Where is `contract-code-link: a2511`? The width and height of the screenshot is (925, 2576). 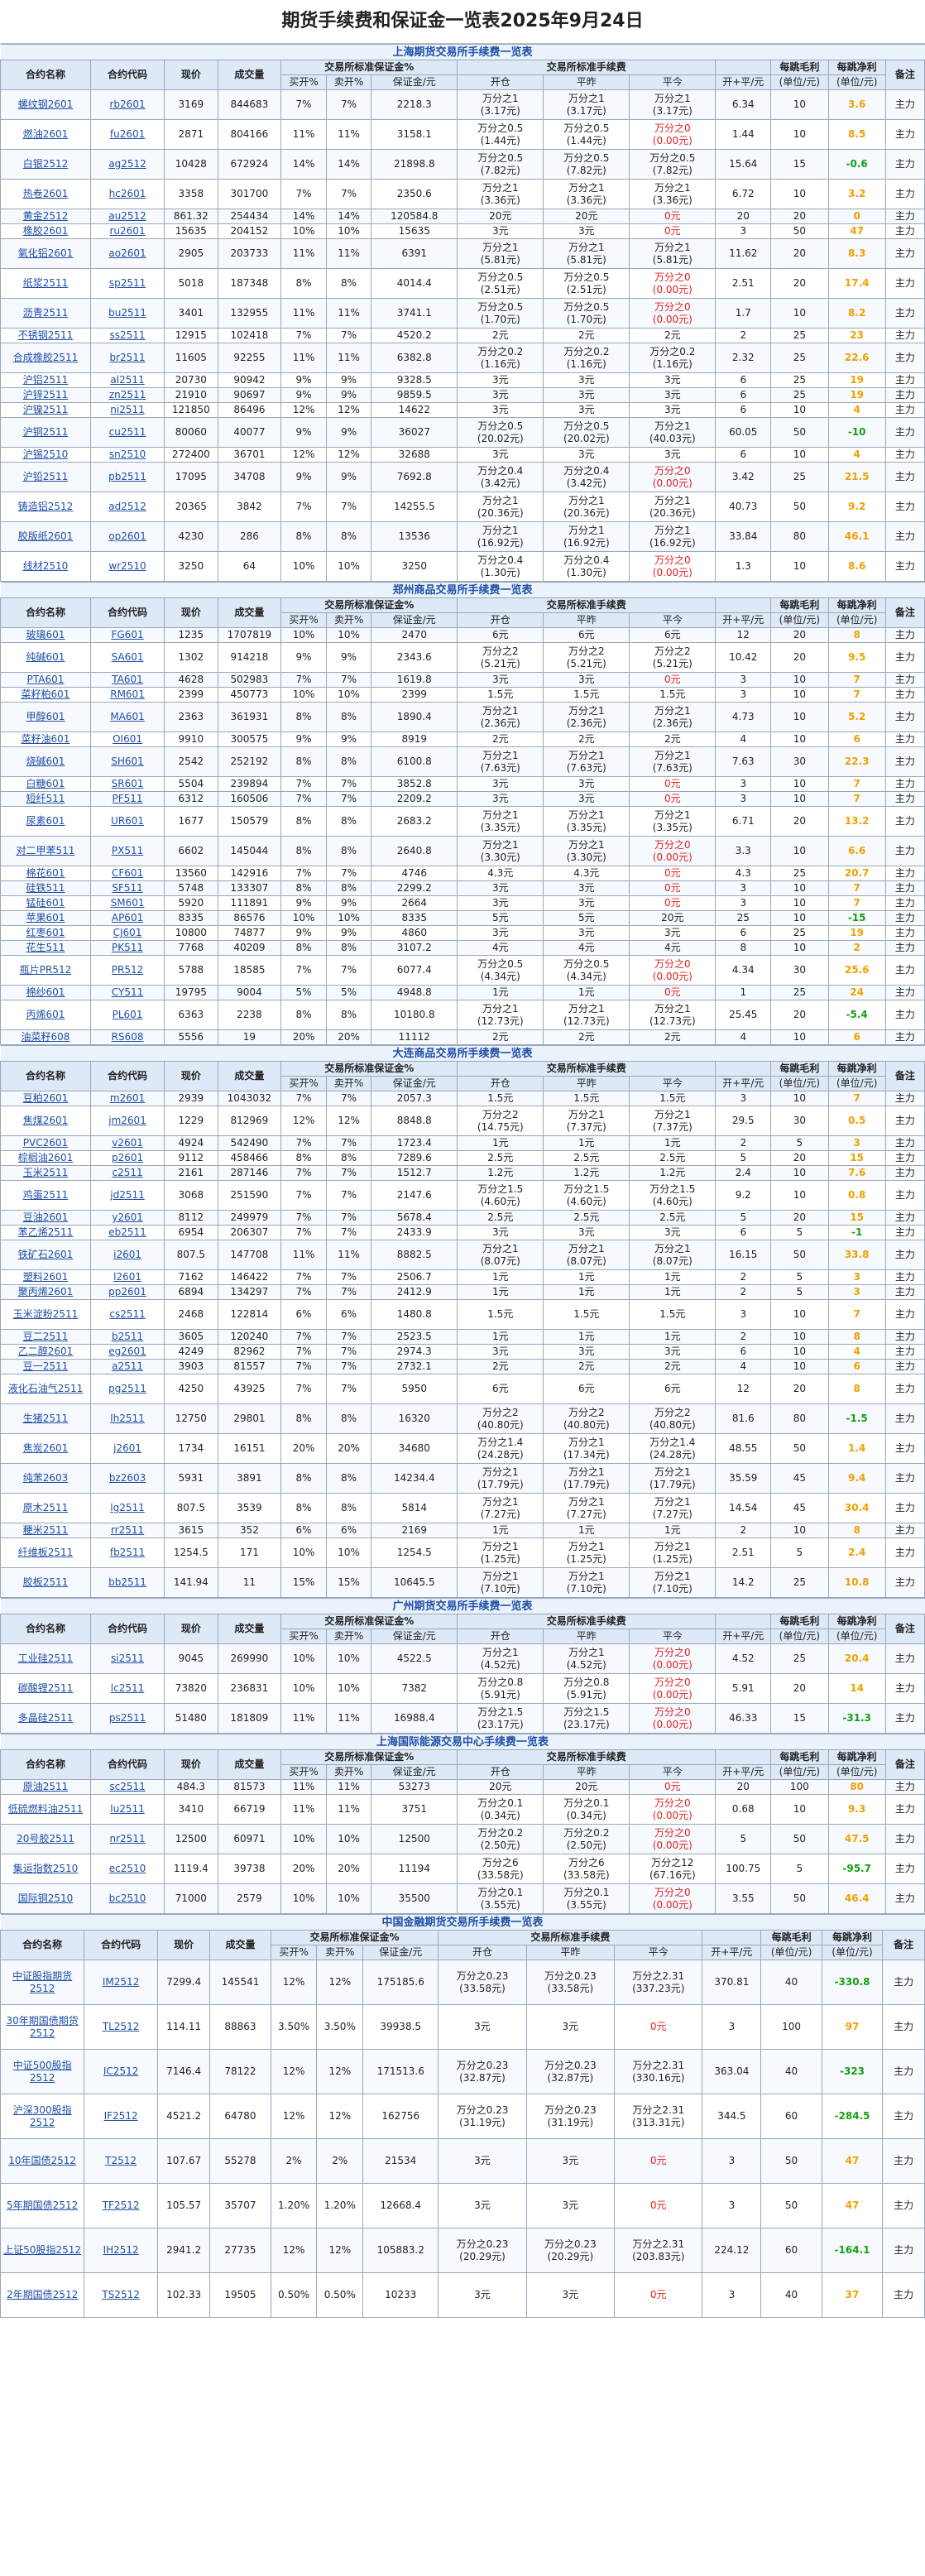 contract-code-link: a2511 is located at coordinates (127, 1367).